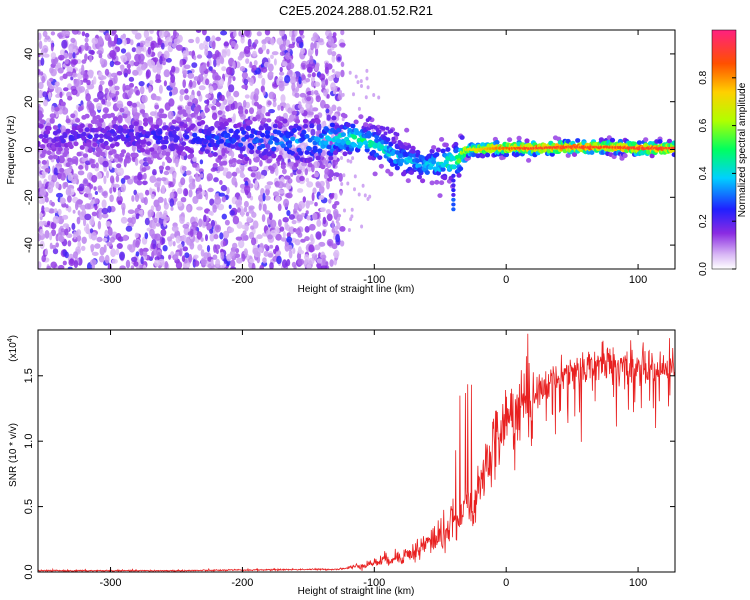 This screenshot has width=750, height=600. What do you see at coordinates (374, 280) in the screenshot?
I see `spectrogram-x-tick-label: -100` at bounding box center [374, 280].